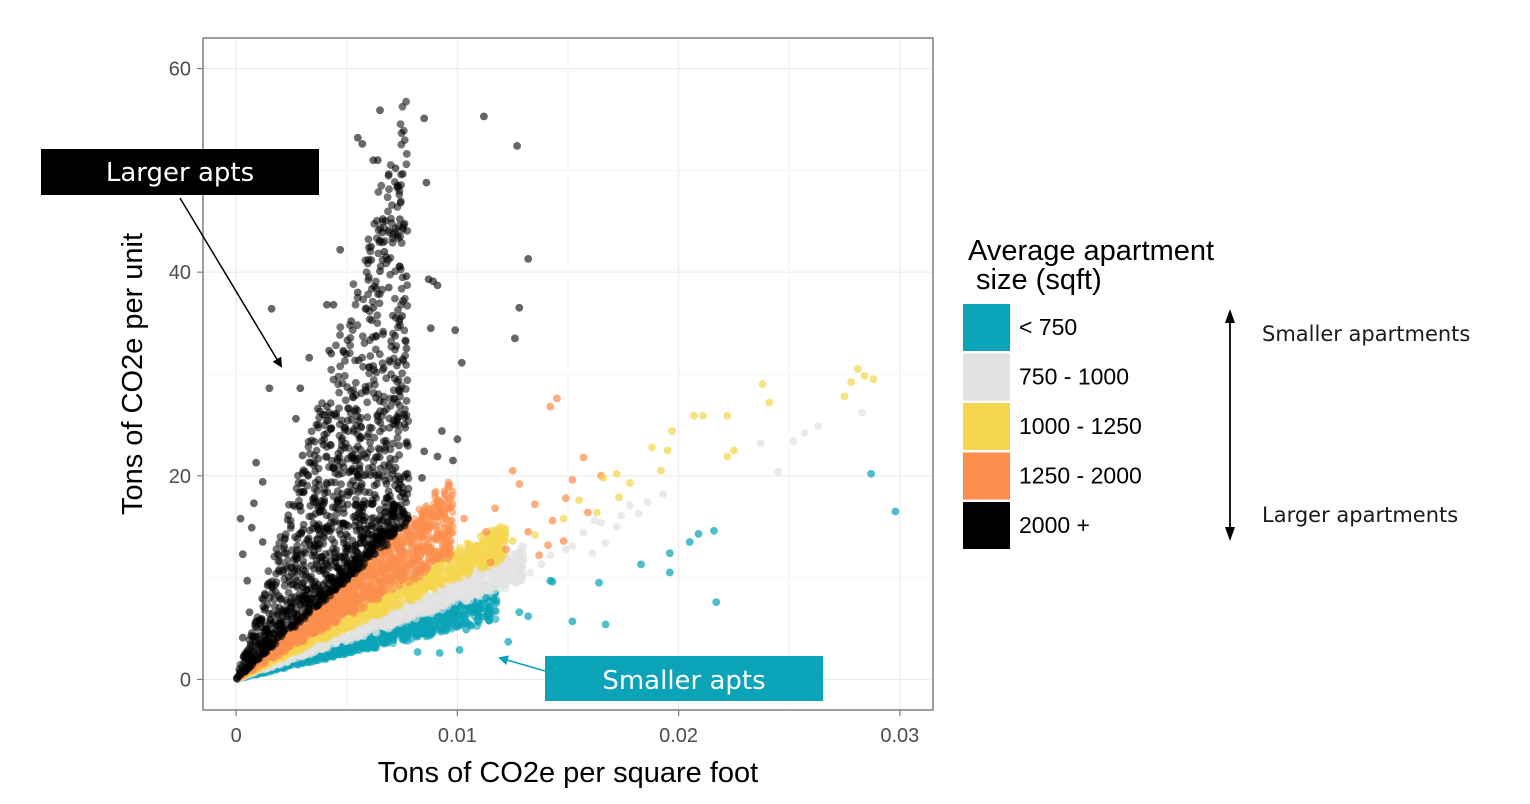  I want to click on legend-label: 750 - 1000, so click(1074, 377).